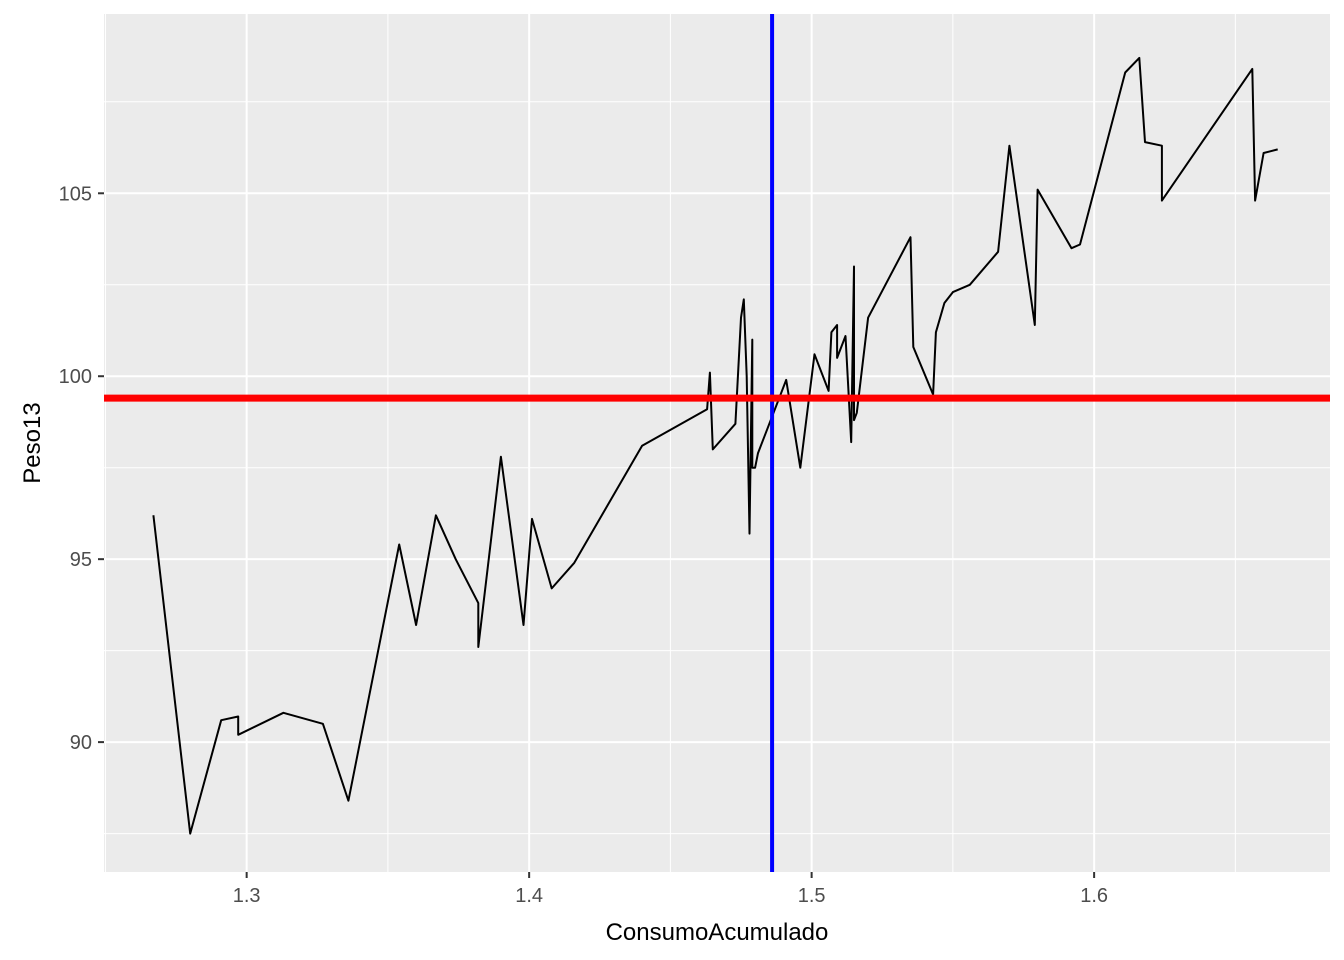 The image size is (1344, 960). Describe the element at coordinates (812, 896) in the screenshot. I see `x-tick-label: 1.5` at that location.